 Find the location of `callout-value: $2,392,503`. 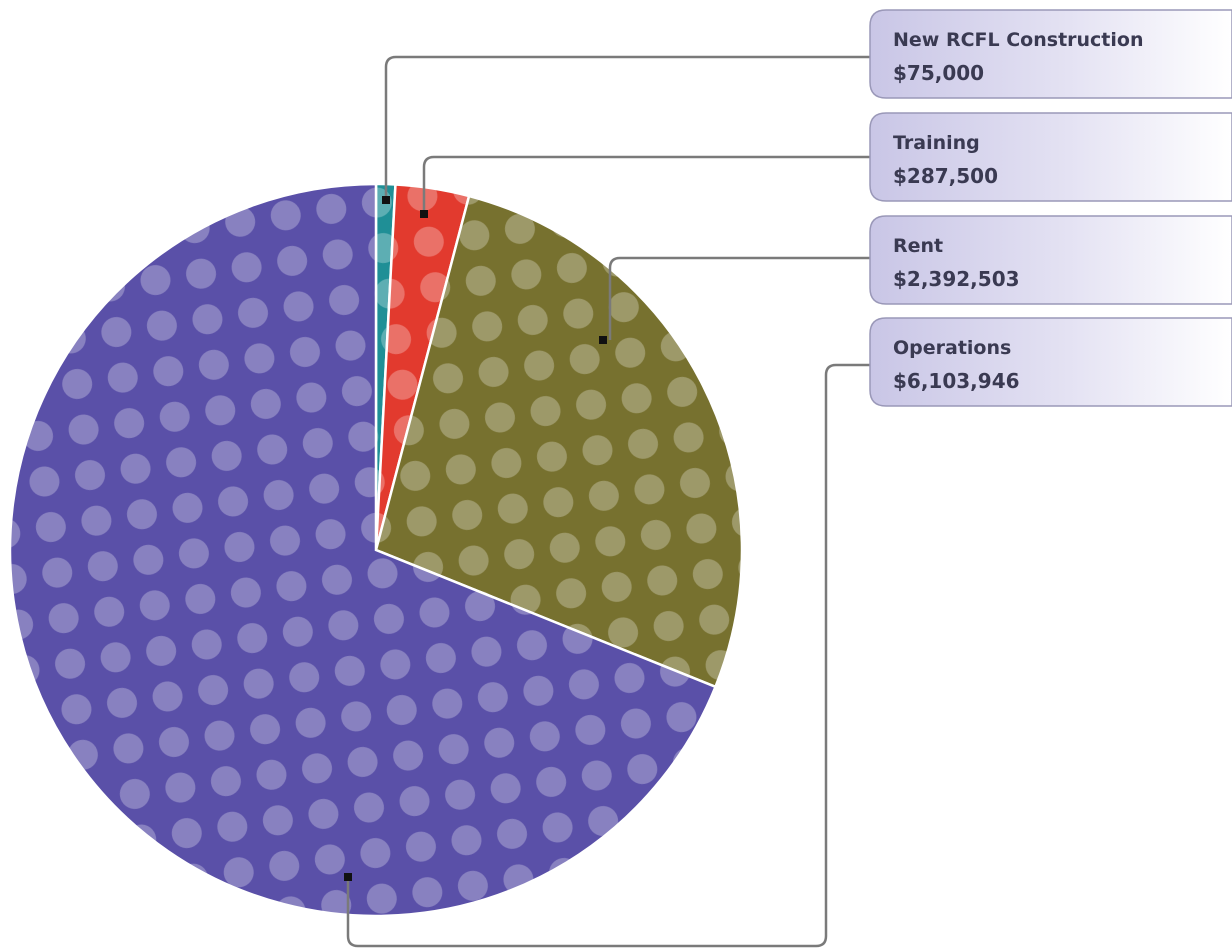

callout-value: $2,392,503 is located at coordinates (956, 279).